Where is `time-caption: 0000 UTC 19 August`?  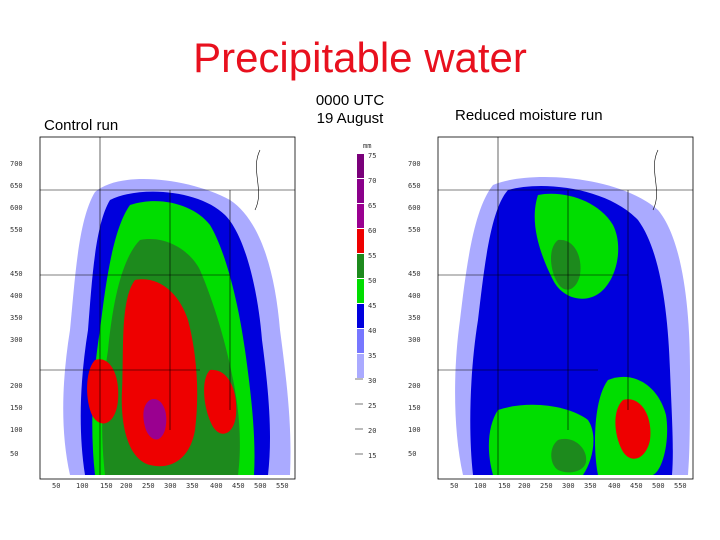
time-caption: 0000 UTC 19 August is located at coordinates (350, 110).